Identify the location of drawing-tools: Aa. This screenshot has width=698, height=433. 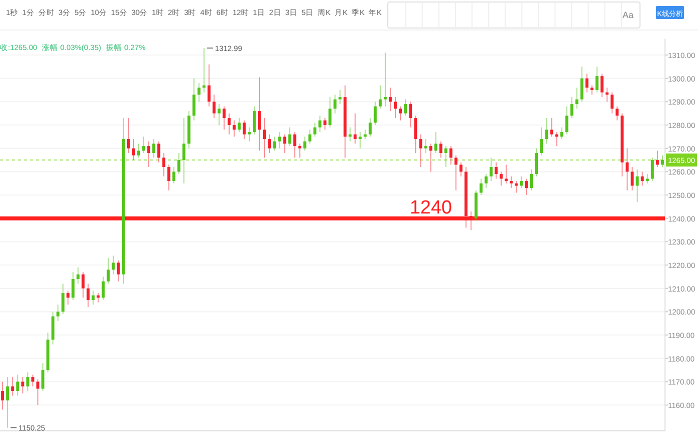
(513, 15).